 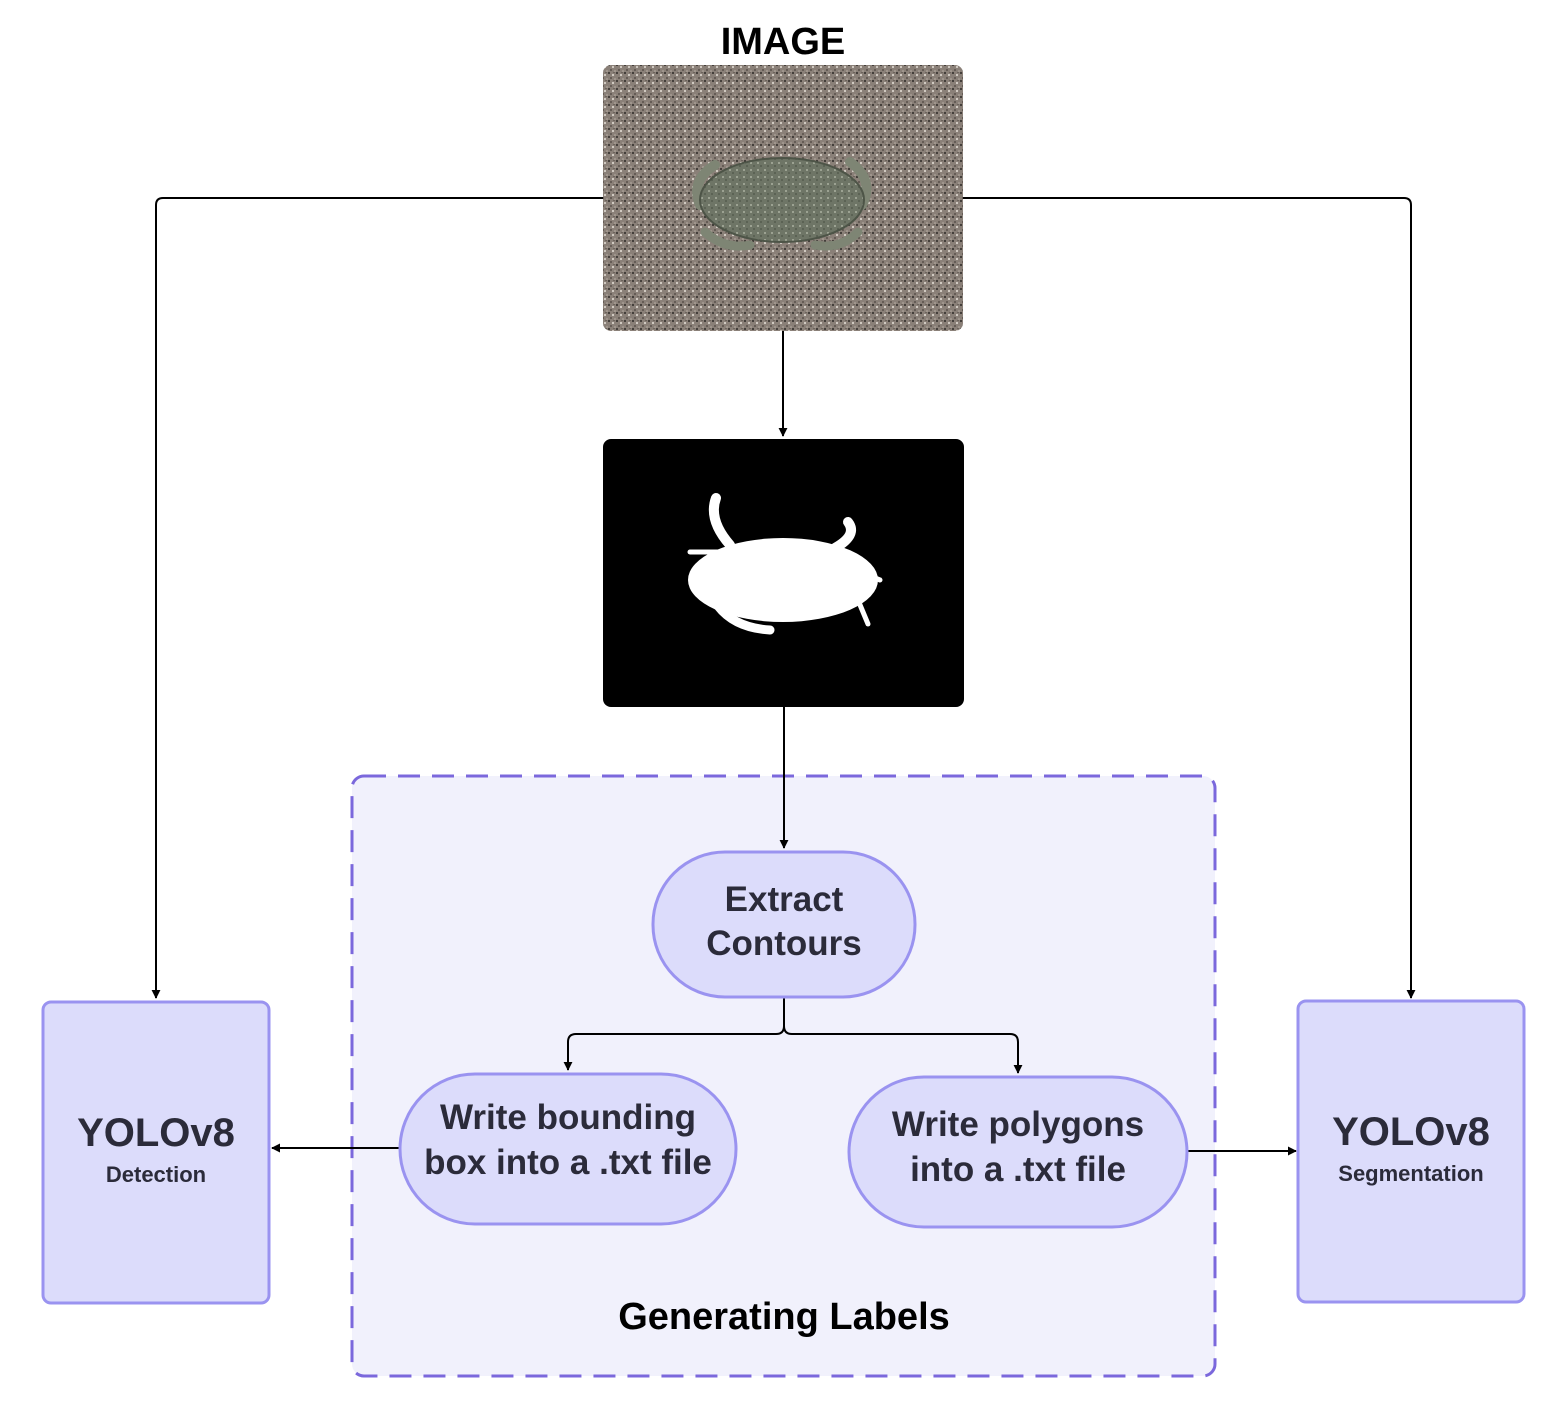 What do you see at coordinates (1410, 1173) in the screenshot?
I see `segmentation-subtitle: Segmentation` at bounding box center [1410, 1173].